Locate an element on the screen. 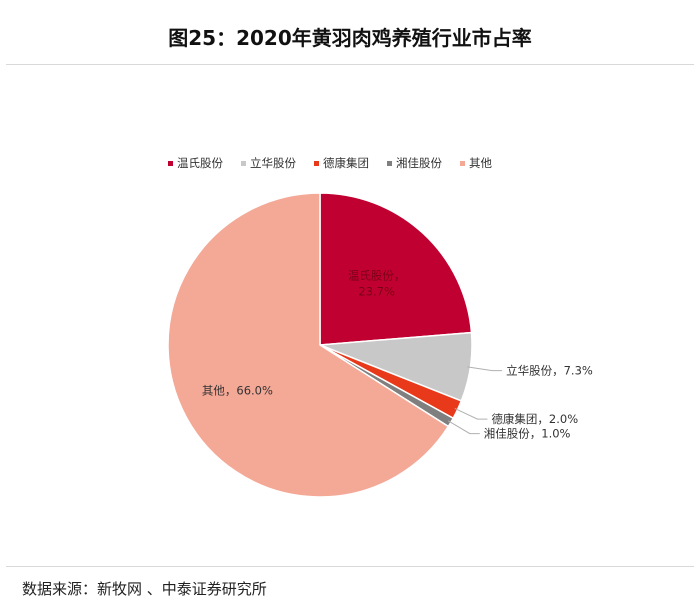 The image size is (700, 611). title-divider is located at coordinates (350, 64).